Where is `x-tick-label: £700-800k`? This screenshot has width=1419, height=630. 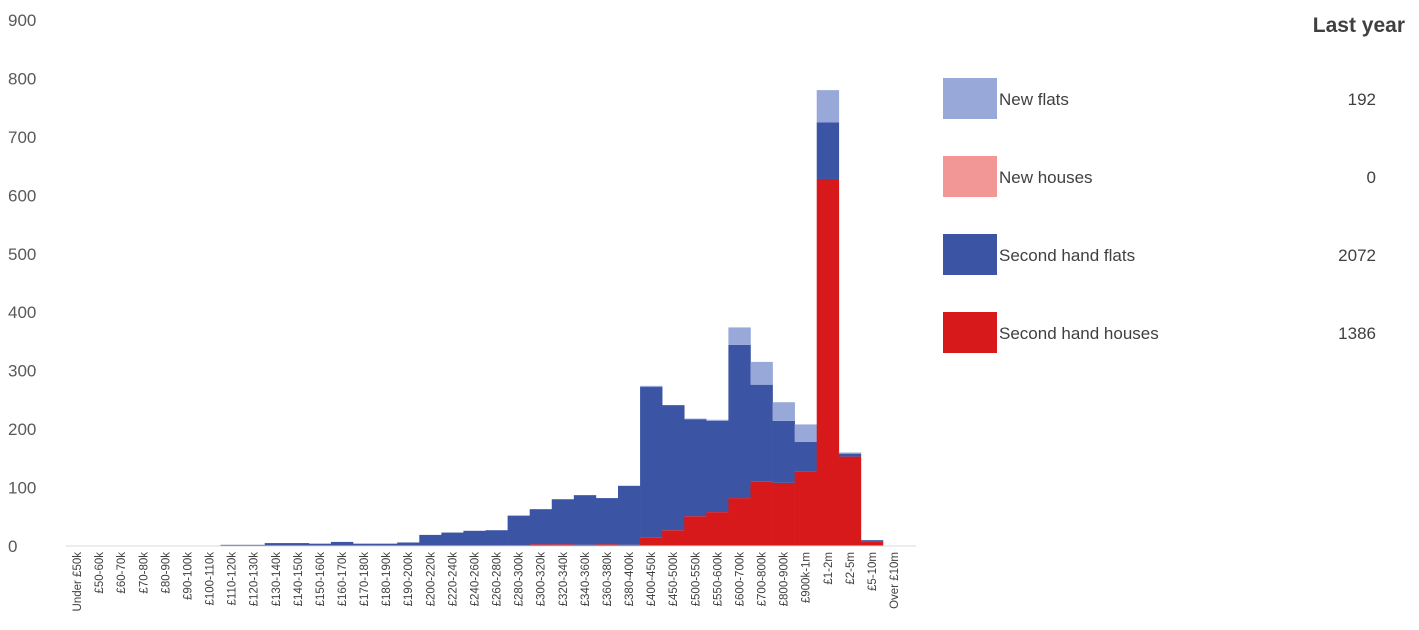 x-tick-label: £700-800k is located at coordinates (763, 579).